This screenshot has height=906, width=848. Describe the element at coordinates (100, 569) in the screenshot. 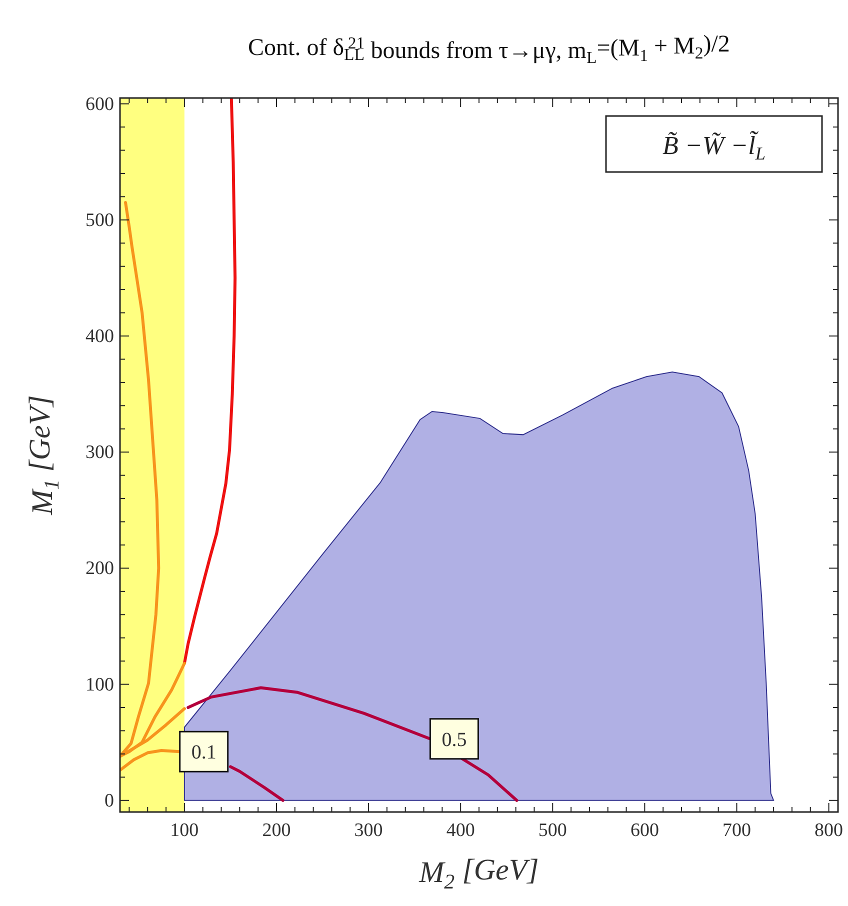

I see `y-tick-label: 200` at that location.